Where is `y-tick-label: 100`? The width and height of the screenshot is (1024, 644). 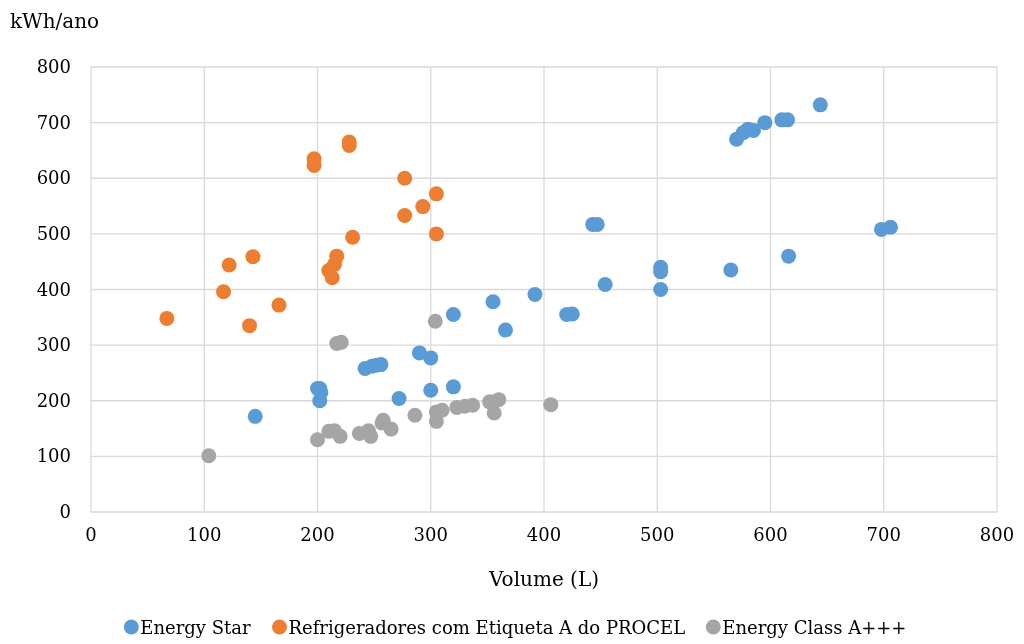 y-tick-label: 100 is located at coordinates (53, 456).